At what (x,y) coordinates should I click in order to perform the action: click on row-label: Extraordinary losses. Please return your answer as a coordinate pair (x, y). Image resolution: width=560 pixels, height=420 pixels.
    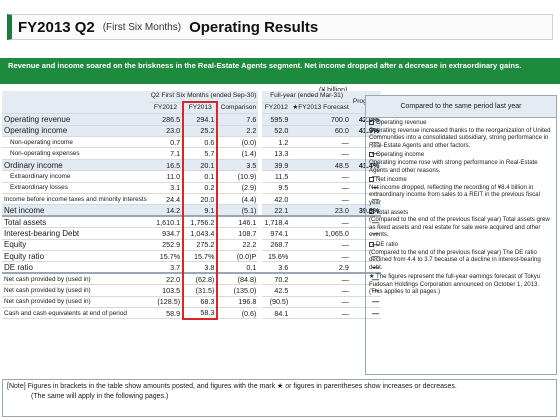
    Looking at the image, I should click on (75, 188).